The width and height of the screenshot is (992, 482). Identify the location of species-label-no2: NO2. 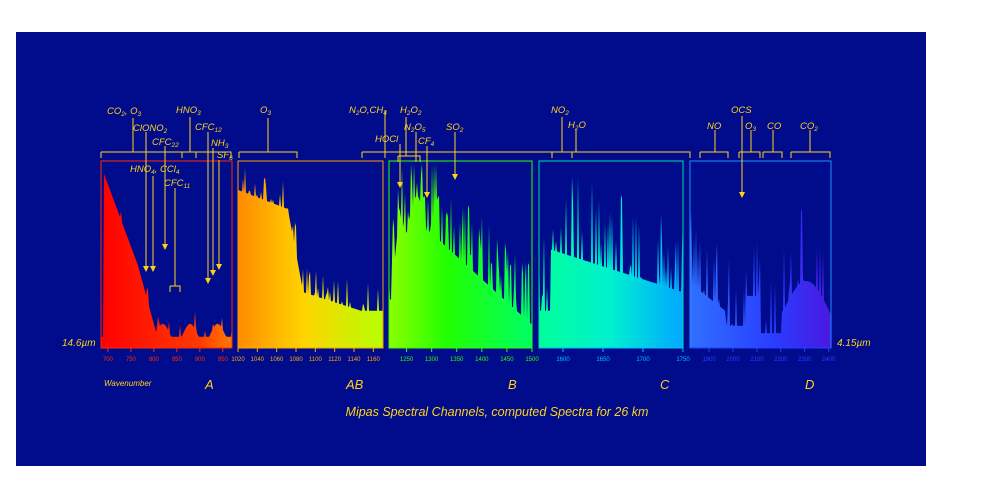
(560, 111).